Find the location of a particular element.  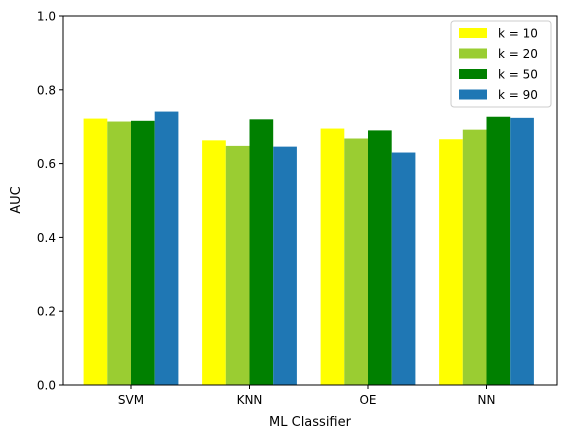

legend-label: k = 10 is located at coordinates (518, 34).